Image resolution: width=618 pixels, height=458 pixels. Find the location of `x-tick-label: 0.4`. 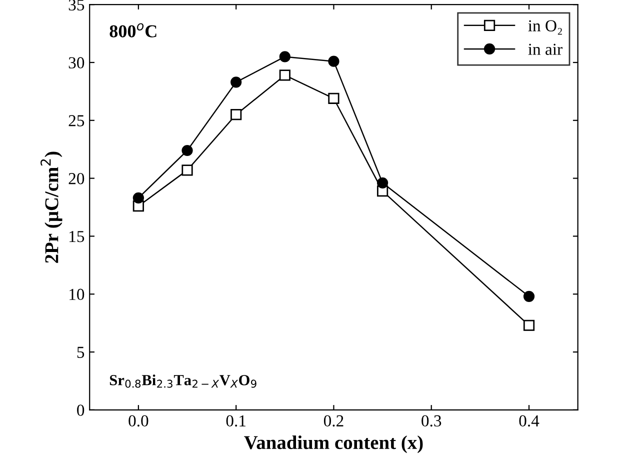

x-tick-label: 0.4 is located at coordinates (529, 421).